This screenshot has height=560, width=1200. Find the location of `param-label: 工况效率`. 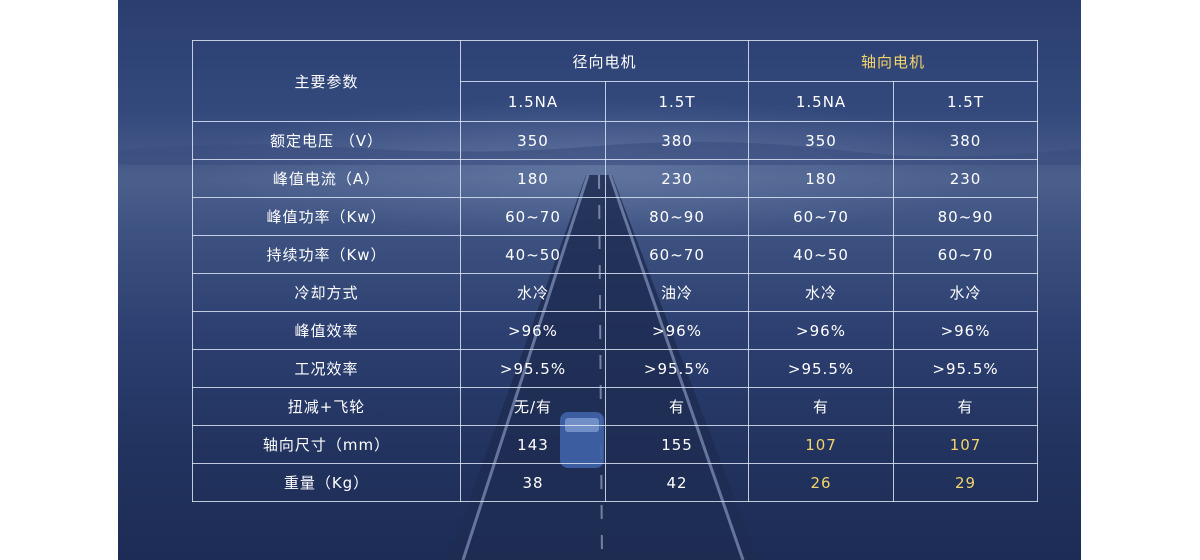

param-label: 工况效率 is located at coordinates (326, 368).